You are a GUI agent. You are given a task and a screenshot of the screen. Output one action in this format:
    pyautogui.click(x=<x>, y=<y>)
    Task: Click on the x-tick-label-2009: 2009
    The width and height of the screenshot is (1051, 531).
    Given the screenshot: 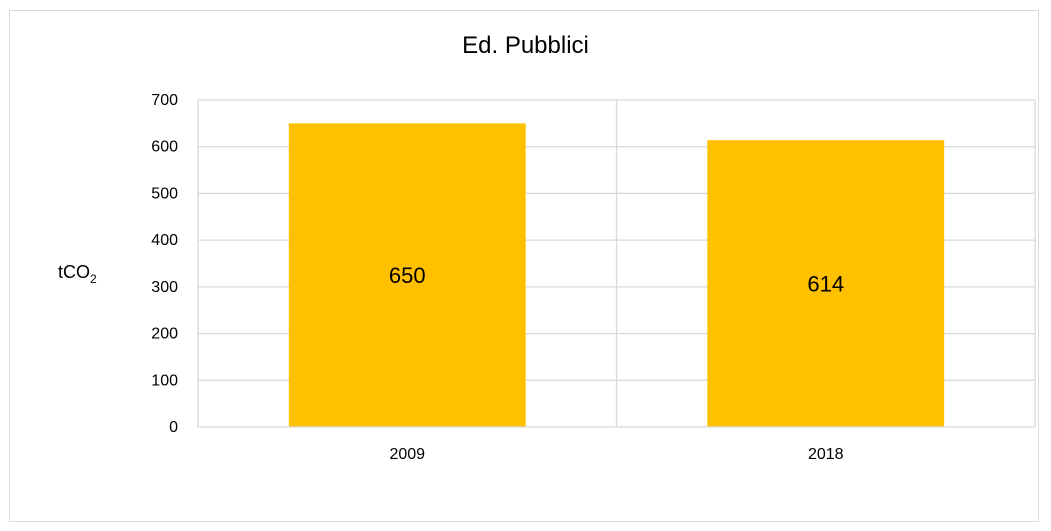 What is the action you would take?
    pyautogui.click(x=407, y=454)
    